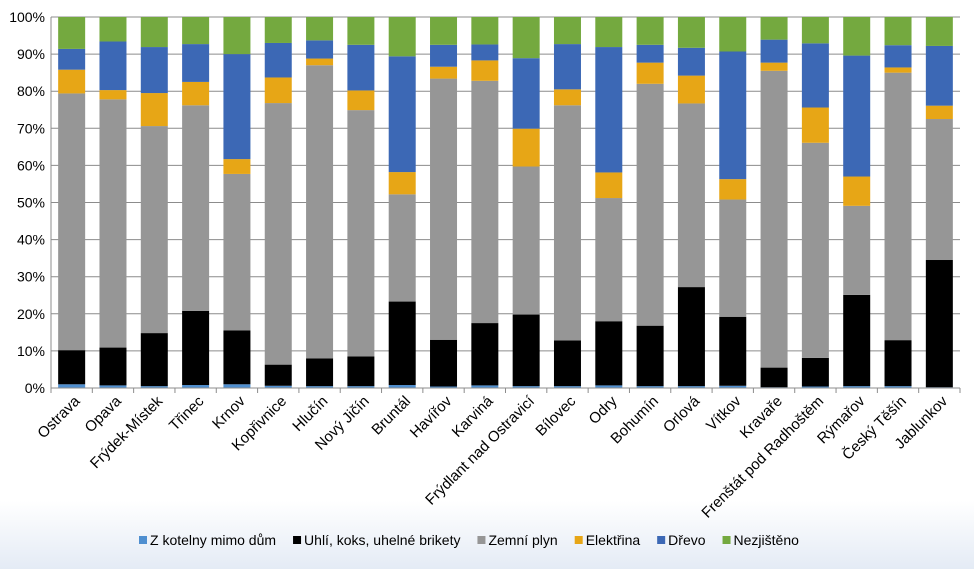 The image size is (974, 574). Describe the element at coordinates (207, 540) in the screenshot. I see `legend-item: Z kotelny mimo dům` at that location.